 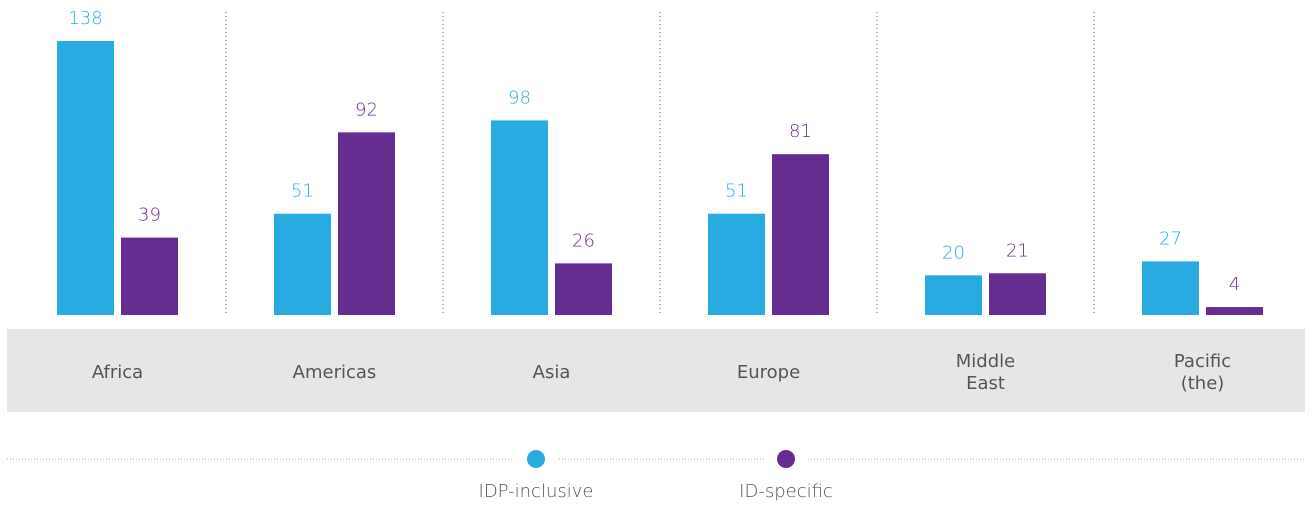 I want to click on value-label: 20, so click(x=953, y=252).